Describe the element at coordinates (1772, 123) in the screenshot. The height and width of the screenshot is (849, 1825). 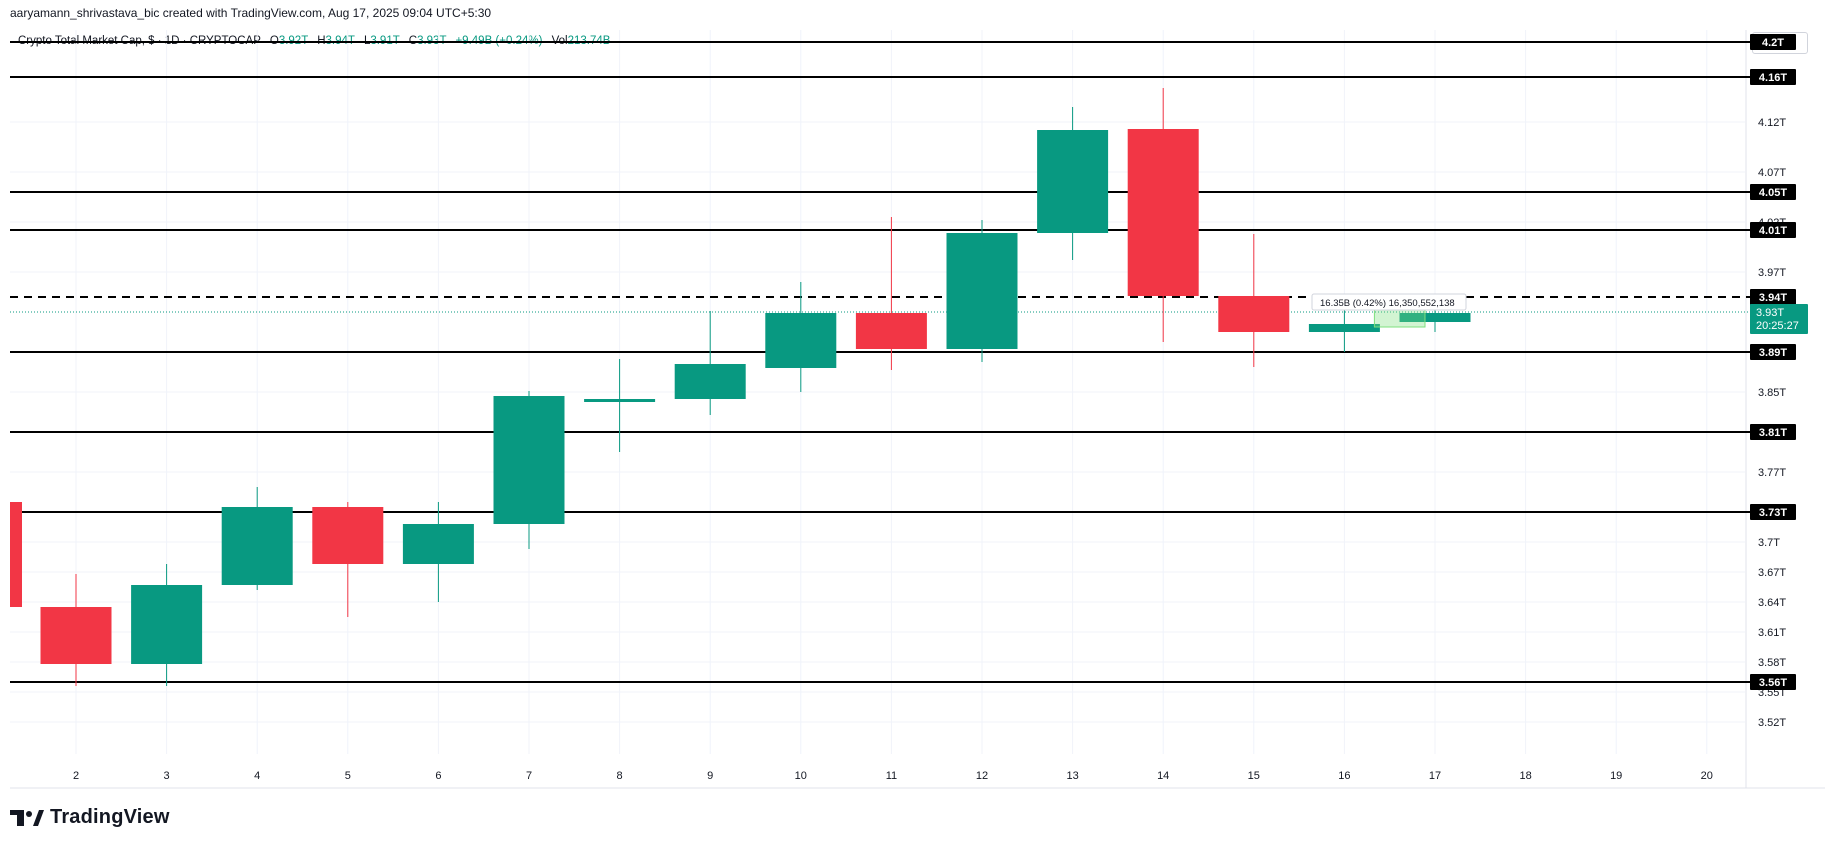
I see `price-tick-label: 4.12T` at that location.